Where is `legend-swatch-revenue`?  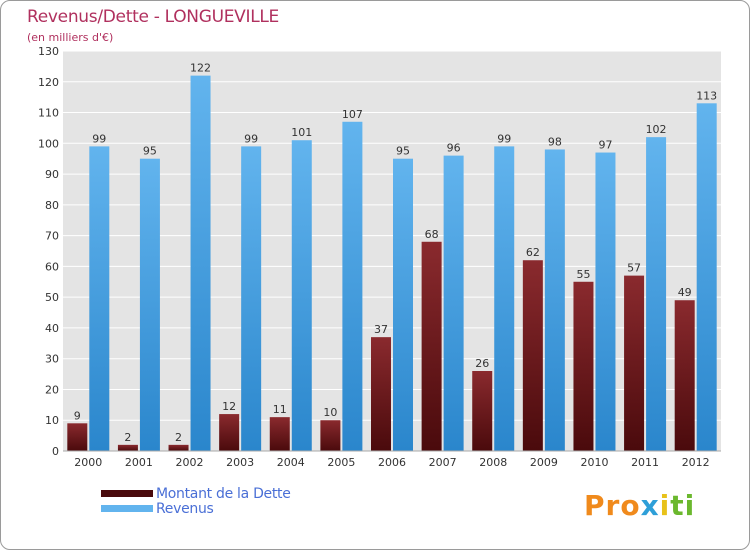
legend-swatch-revenue is located at coordinates (127, 508).